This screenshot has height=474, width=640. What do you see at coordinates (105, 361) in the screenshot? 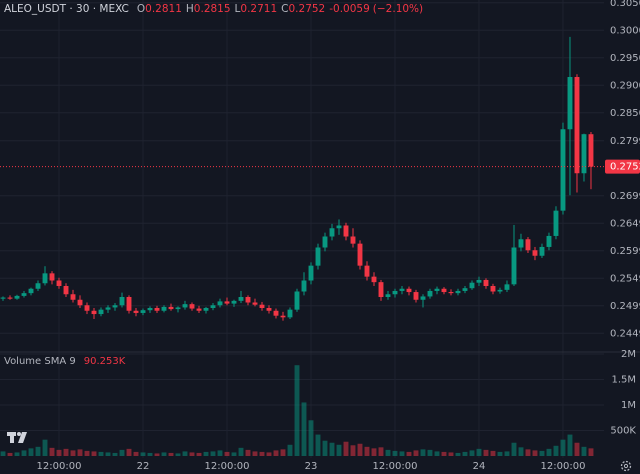
I see `volume-sma: 90.253K` at bounding box center [105, 361].